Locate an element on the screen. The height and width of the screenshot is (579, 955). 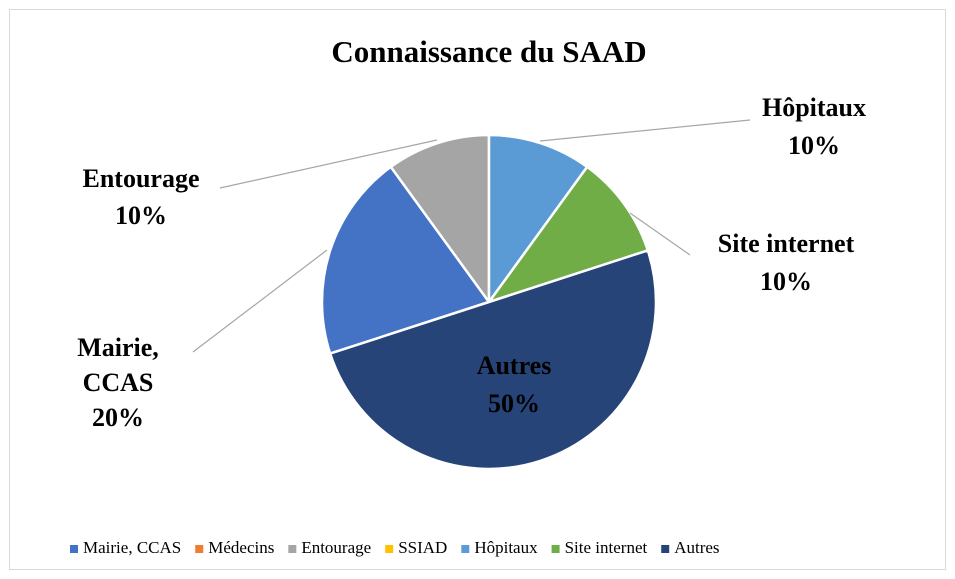
data-label-name: Entourage is located at coordinates (141, 178).